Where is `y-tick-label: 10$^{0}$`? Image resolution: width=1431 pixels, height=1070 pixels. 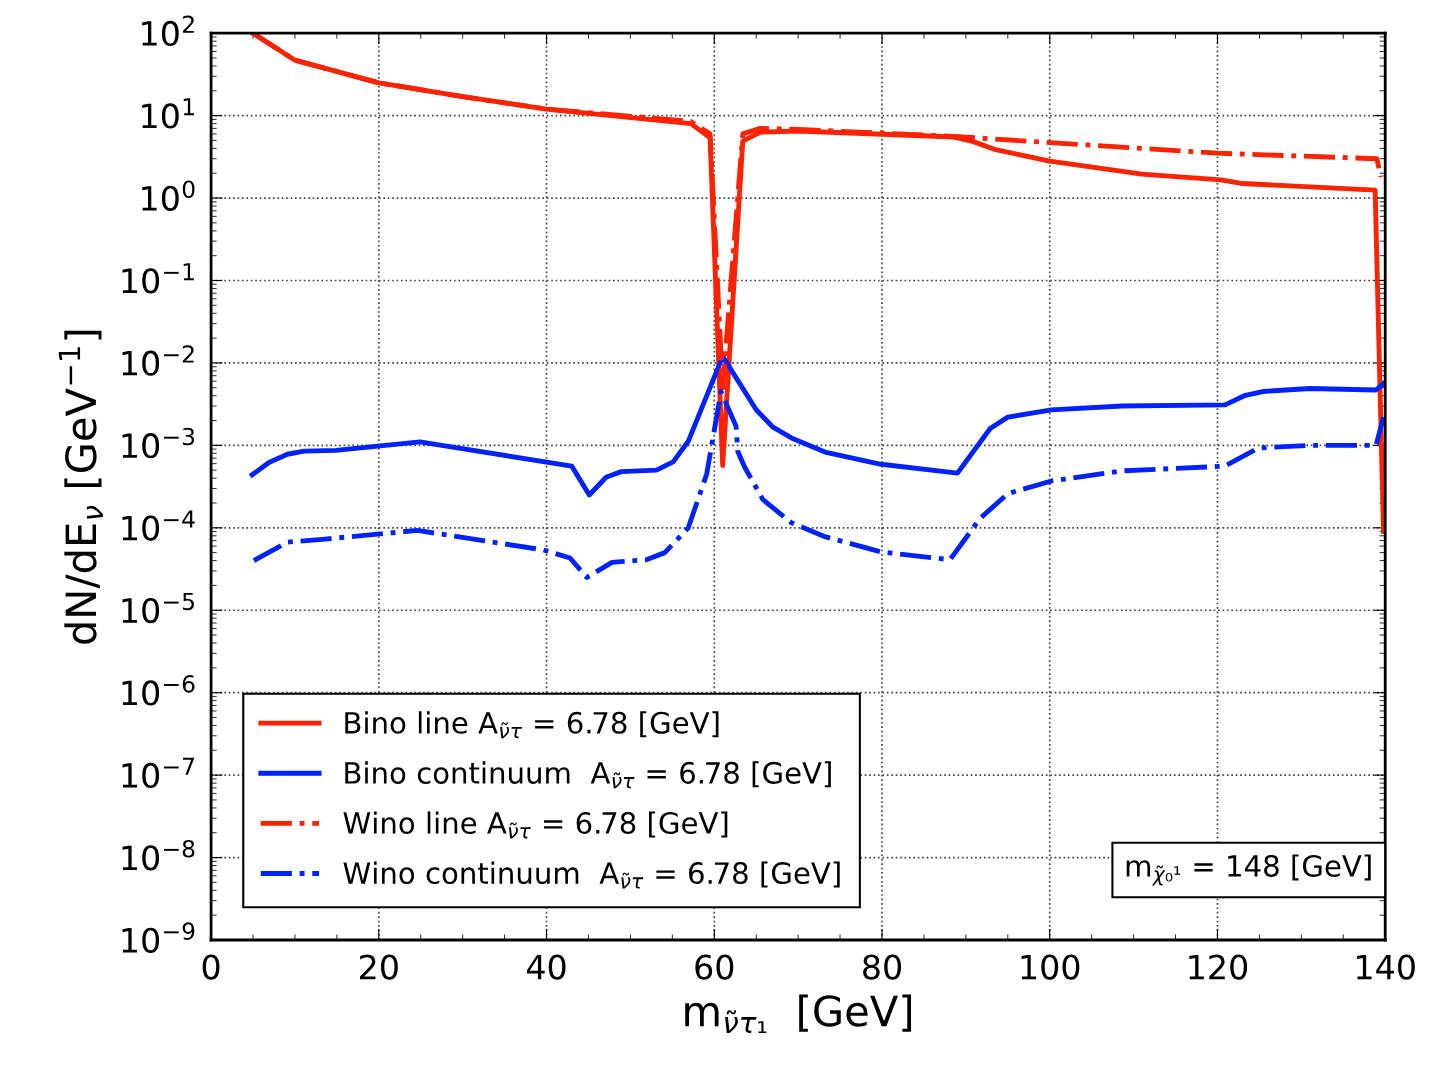
y-tick-label: 10$^{0}$ is located at coordinates (168, 195).